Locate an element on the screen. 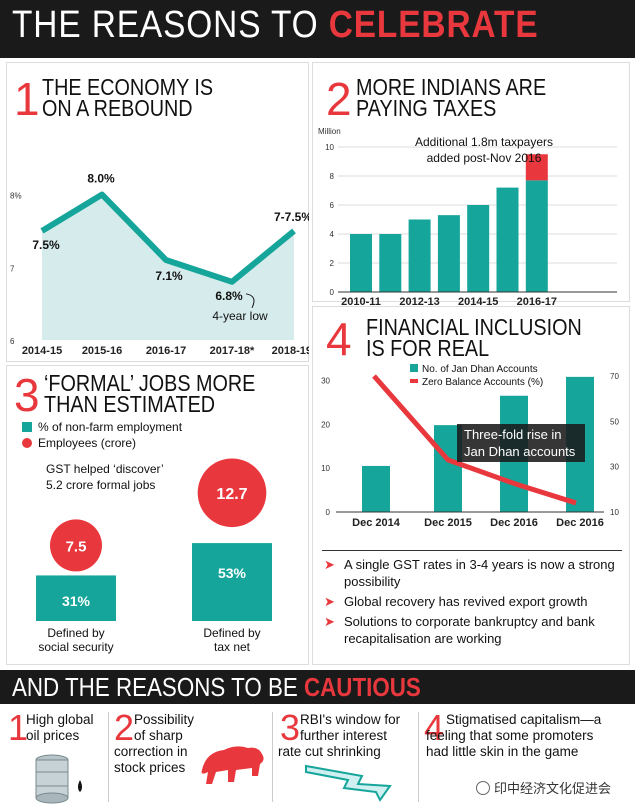 The image size is (635, 808). annotation: Jan Dhan accounts is located at coordinates (520, 451).